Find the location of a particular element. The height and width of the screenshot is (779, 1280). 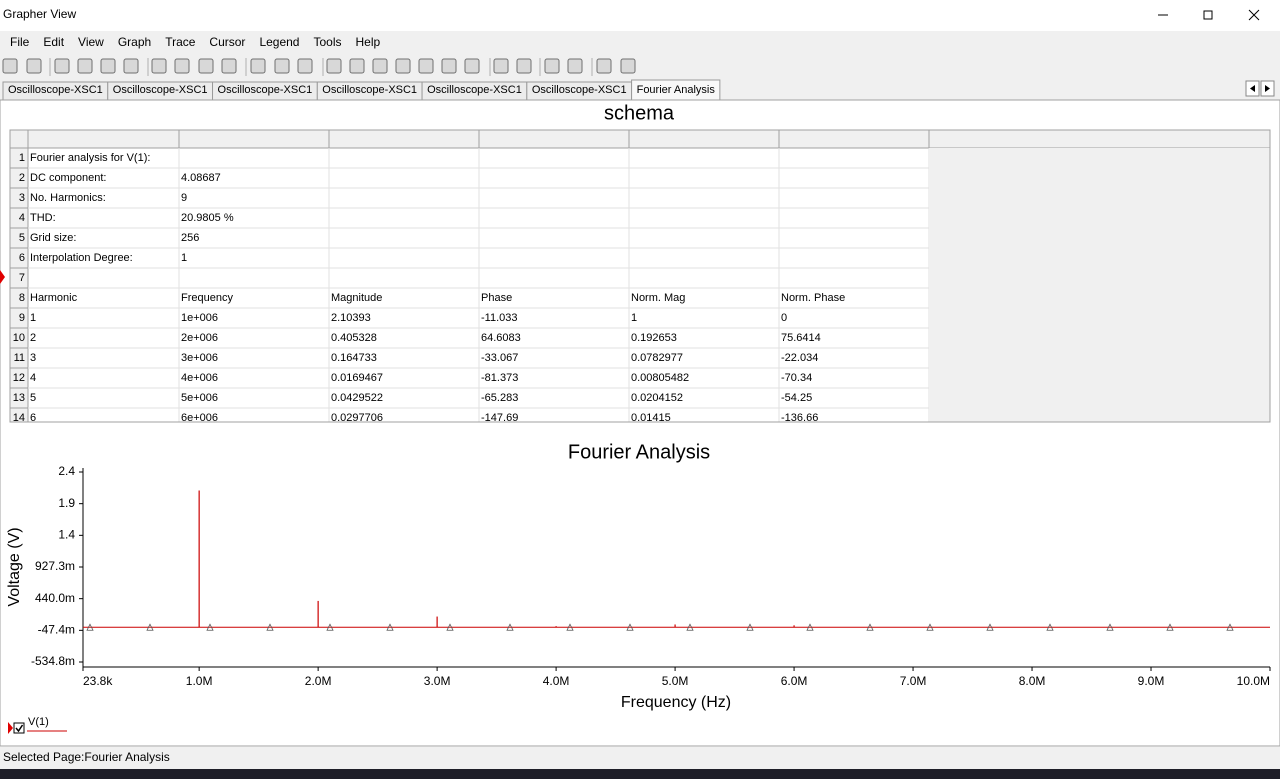

x-tick-label: 8.0M is located at coordinates (1032, 681).